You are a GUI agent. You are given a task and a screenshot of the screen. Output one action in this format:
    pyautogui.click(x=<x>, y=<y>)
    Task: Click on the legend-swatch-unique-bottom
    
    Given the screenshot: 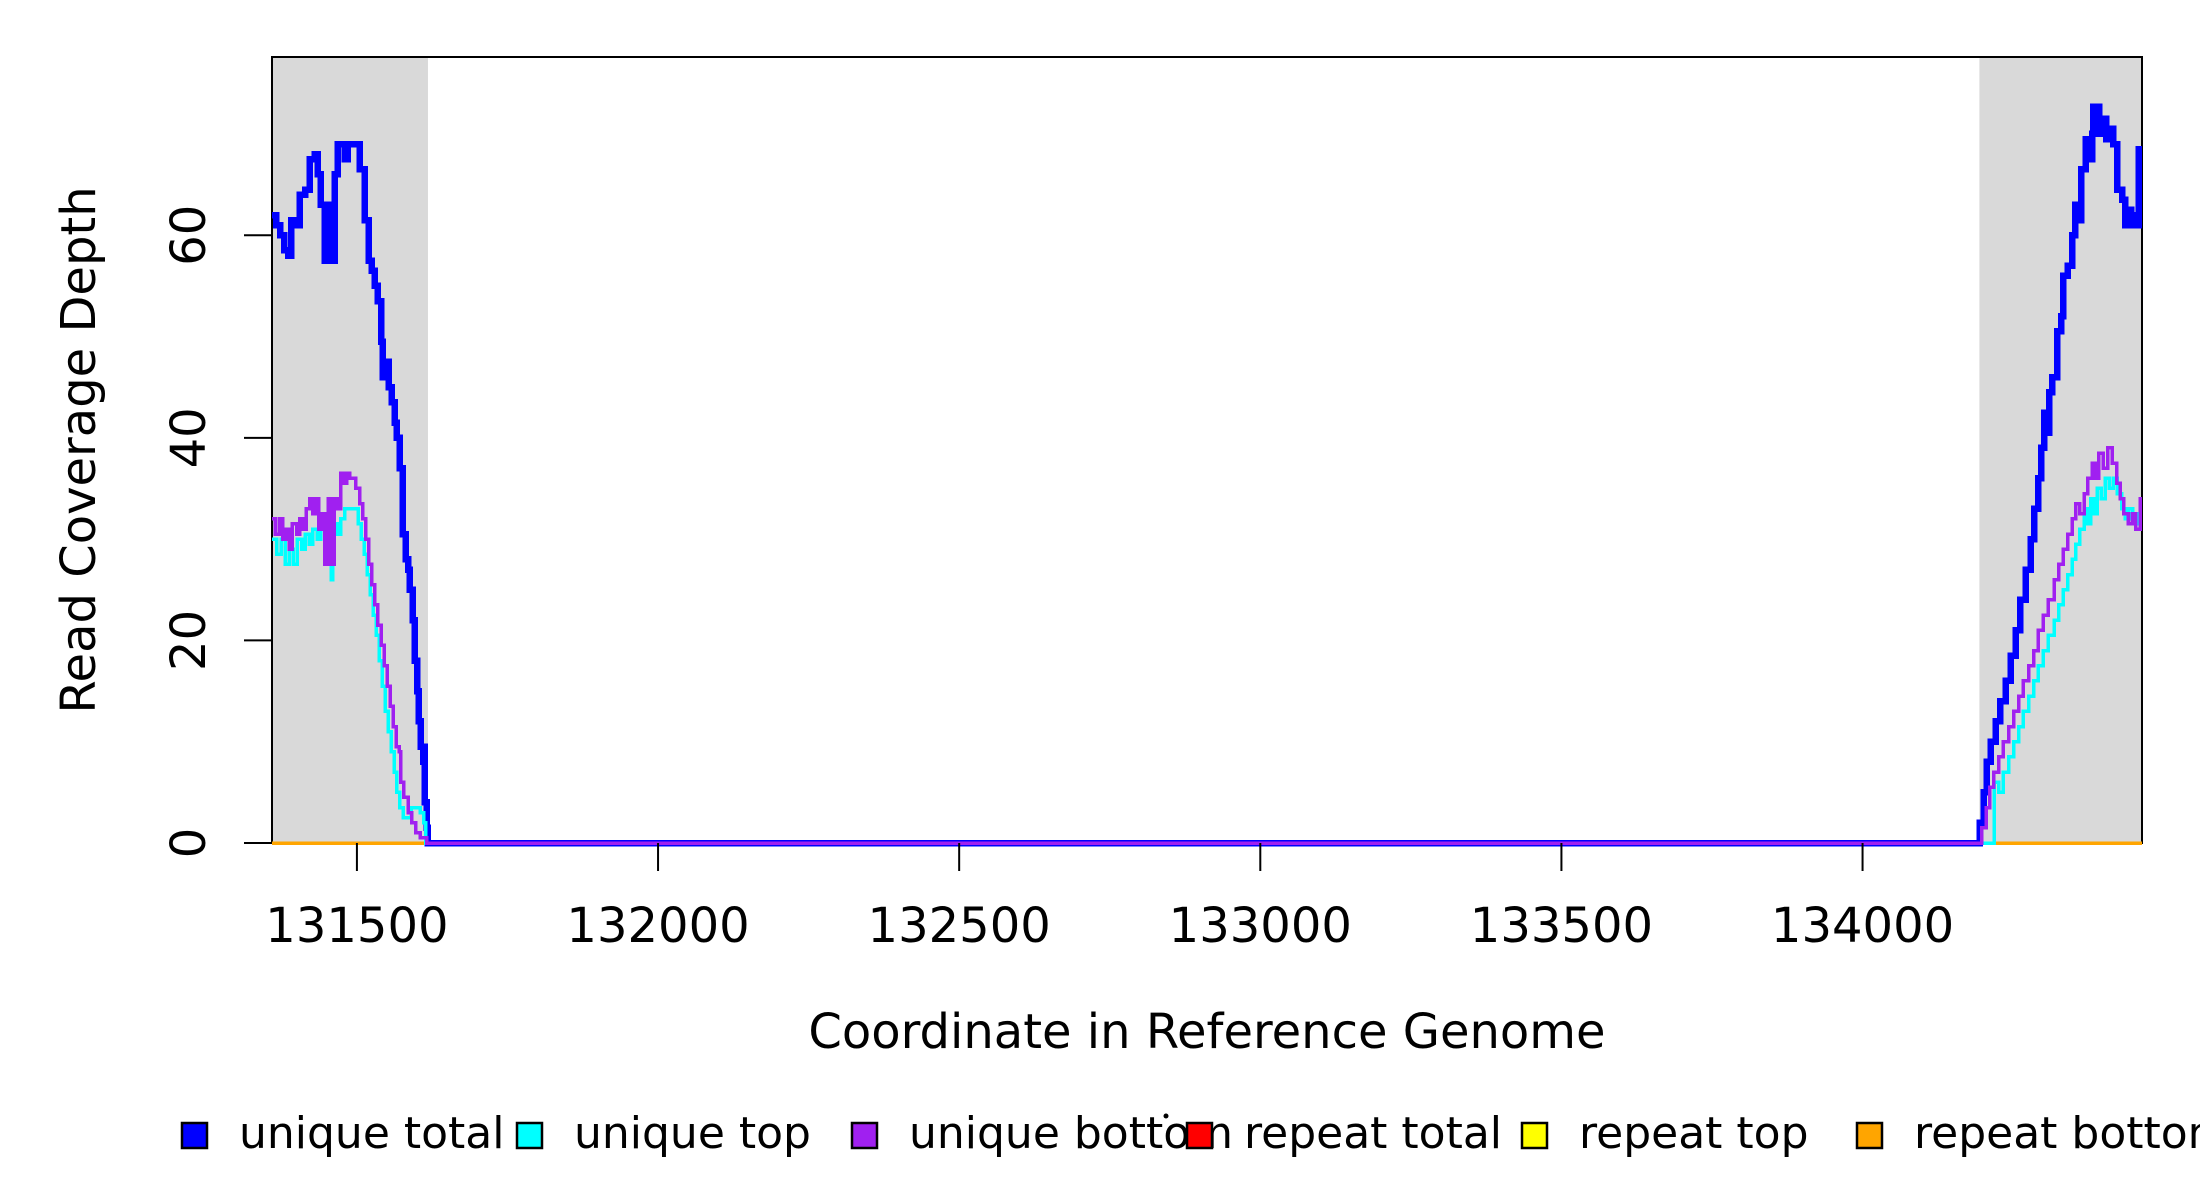 What is the action you would take?
    pyautogui.click(x=864, y=1135)
    